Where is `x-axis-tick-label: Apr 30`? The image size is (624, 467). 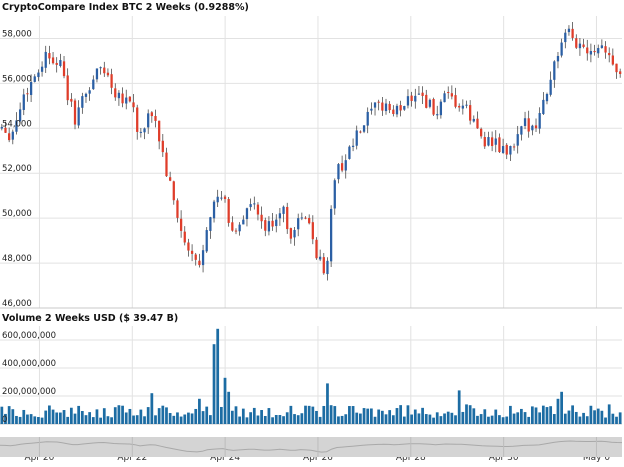 x-axis-tick-label: Apr 30 is located at coordinates (504, 458).